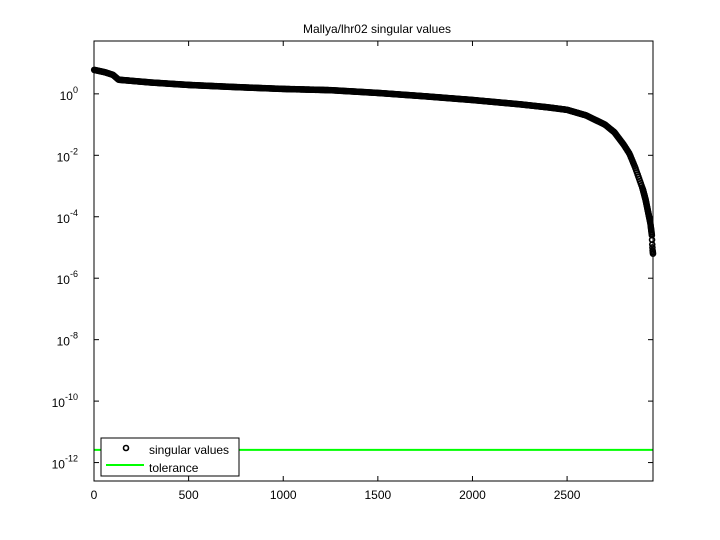 The width and height of the screenshot is (720, 540). Describe the element at coordinates (174, 468) in the screenshot. I see `legend-label-tolerance: tolerance` at that location.